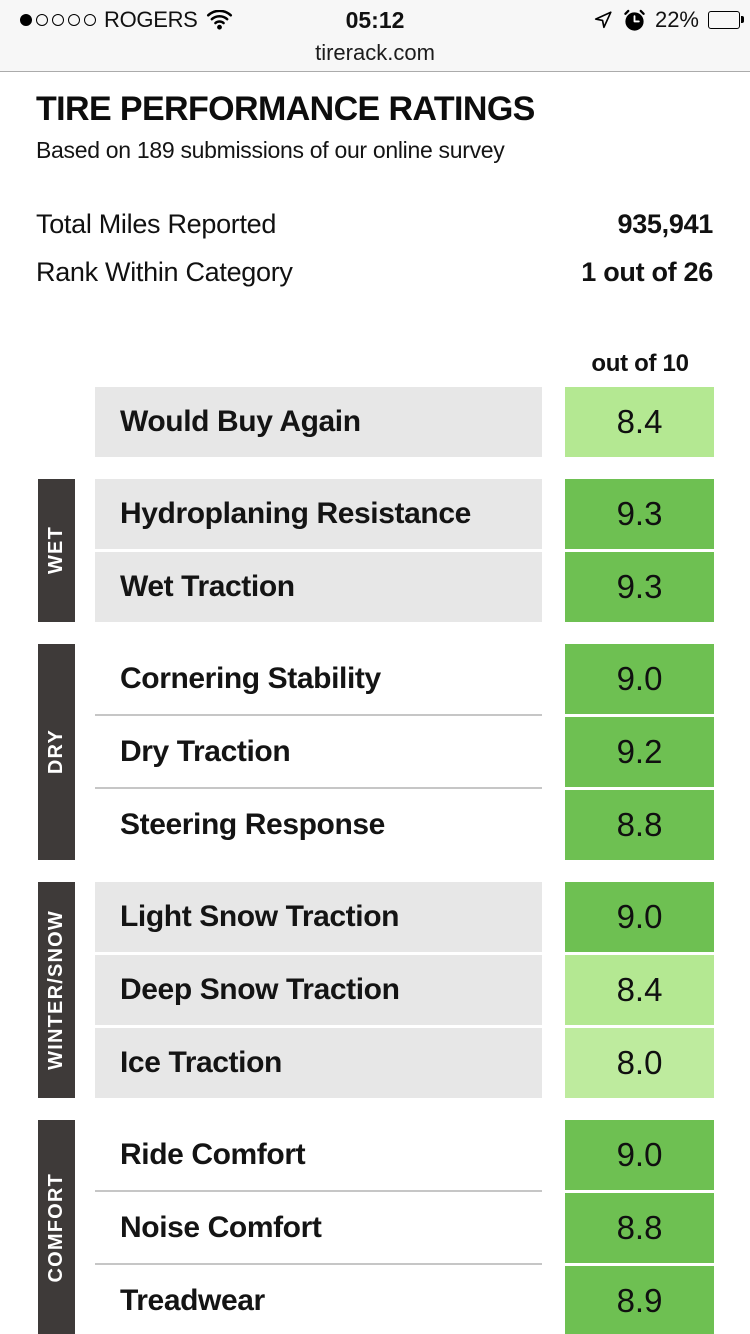  I want to click on top-bar: ROGERS 05:12 22%, so click(375, 36).